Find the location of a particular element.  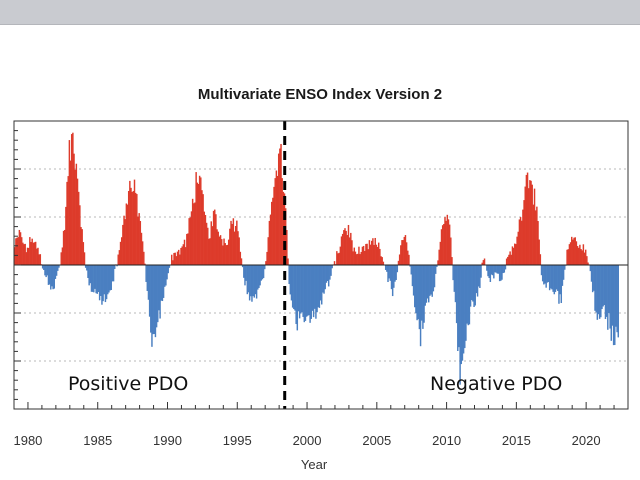

chart-title: Multivariate ENSO Index Version 2 is located at coordinates (320, 94).